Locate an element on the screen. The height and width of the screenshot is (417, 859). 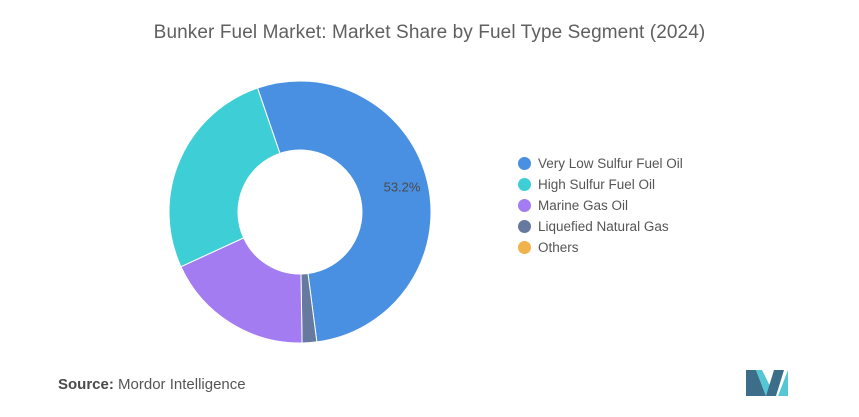
legend-label: Very Low Sulfur Fuel Oil is located at coordinates (610, 163).